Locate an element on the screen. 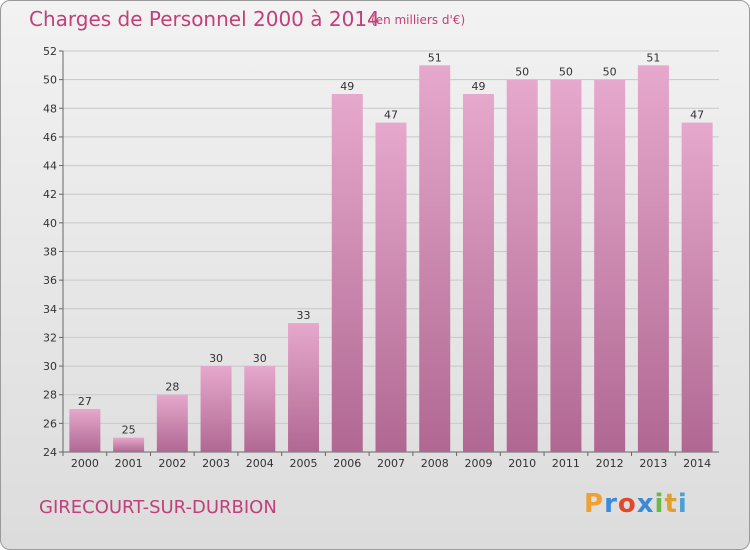 The width and height of the screenshot is (750, 550). x-tick-label: 2000 is located at coordinates (85, 463).